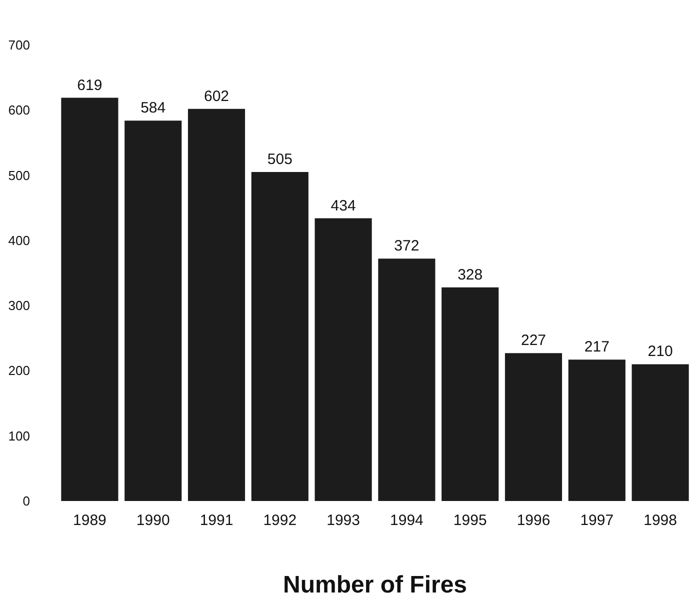 The width and height of the screenshot is (694, 602). Describe the element at coordinates (19, 306) in the screenshot. I see `y-tick-label: 300` at that location.